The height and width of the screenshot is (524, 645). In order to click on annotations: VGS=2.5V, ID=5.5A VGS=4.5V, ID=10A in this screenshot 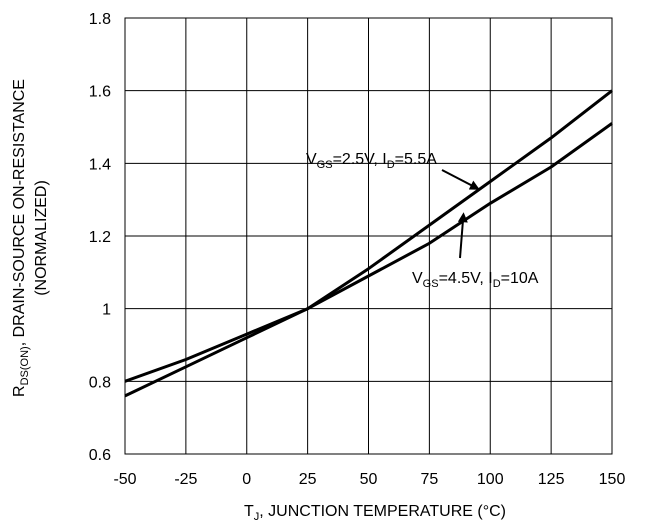, I will do `click(422, 220)`.